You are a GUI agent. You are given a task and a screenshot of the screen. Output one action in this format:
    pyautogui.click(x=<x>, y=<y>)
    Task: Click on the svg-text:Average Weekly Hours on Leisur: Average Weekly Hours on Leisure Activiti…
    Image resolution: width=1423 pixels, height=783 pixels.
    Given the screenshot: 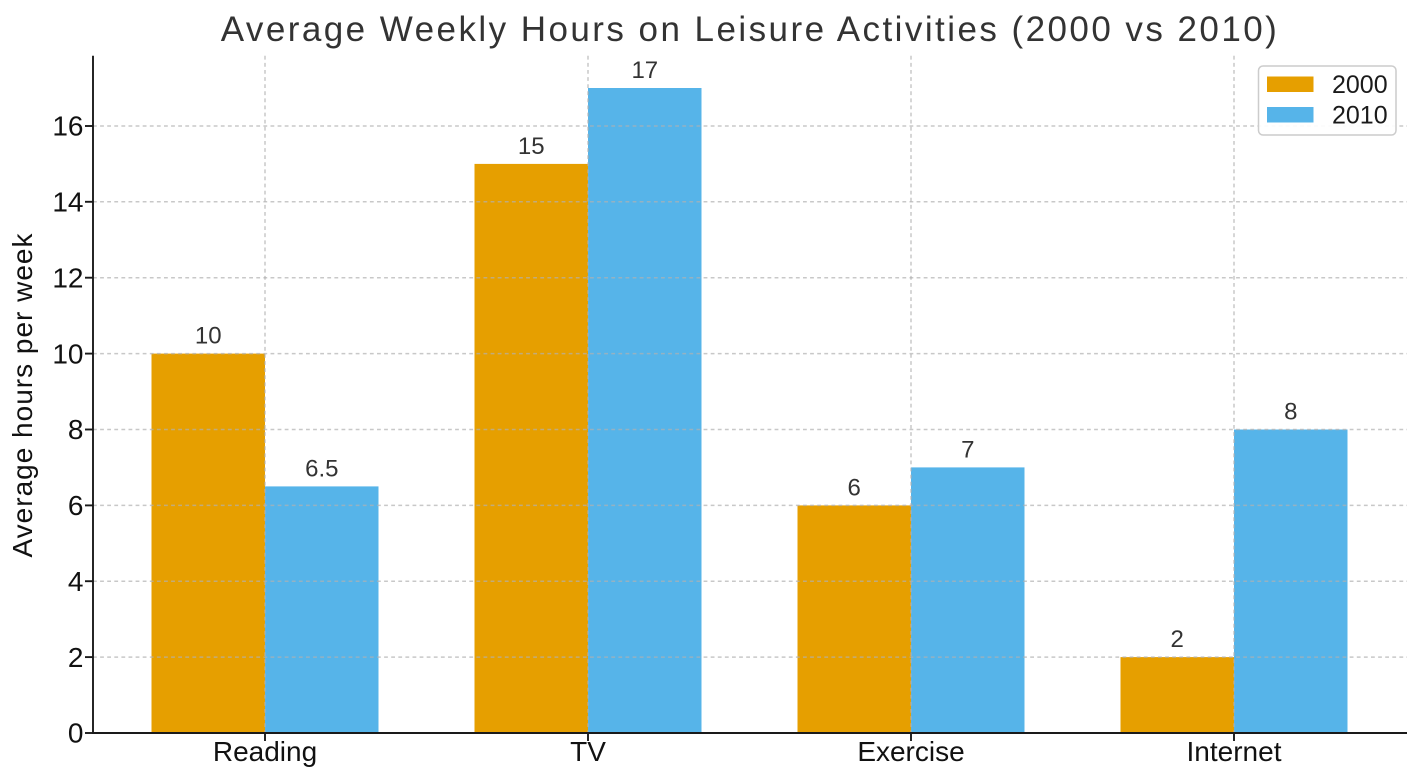 What is the action you would take?
    pyautogui.click(x=750, y=29)
    